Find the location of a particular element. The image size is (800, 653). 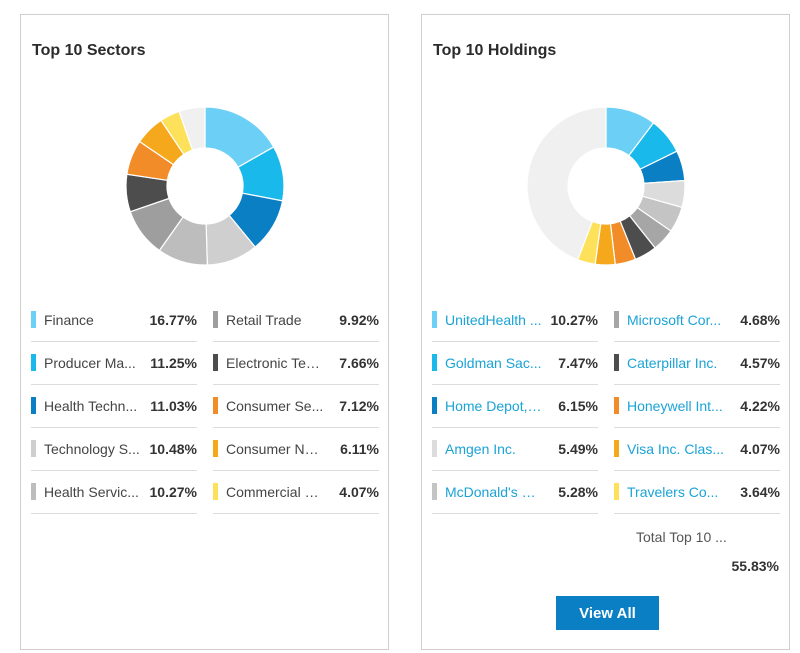

legend-item: Health Servic... 10.27% is located at coordinates (114, 492).